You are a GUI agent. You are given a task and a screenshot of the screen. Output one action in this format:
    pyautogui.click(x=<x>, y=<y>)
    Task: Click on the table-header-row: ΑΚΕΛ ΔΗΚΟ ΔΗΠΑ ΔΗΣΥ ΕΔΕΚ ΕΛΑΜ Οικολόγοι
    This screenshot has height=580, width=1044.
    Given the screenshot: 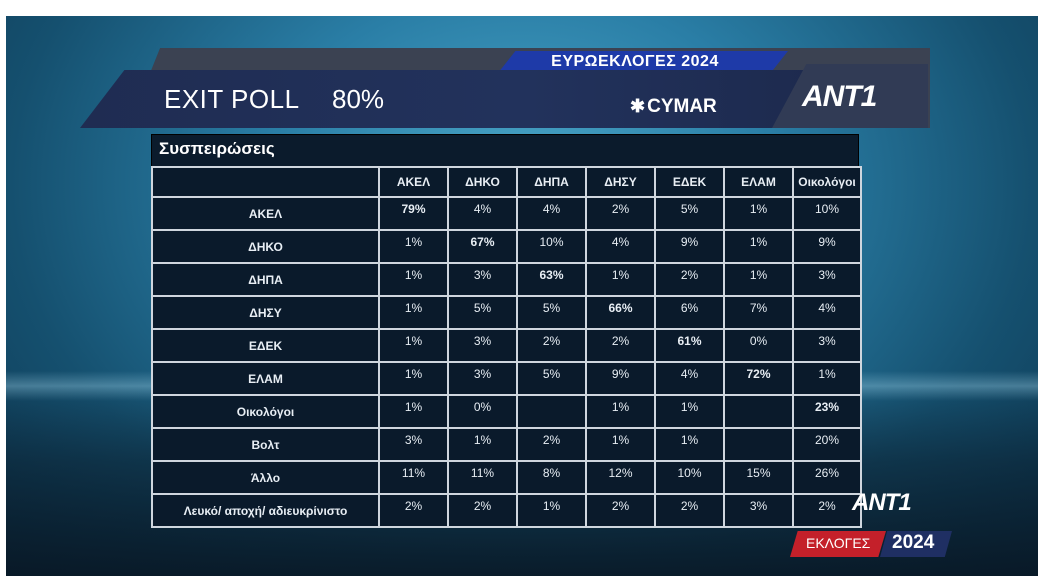 What is the action you would take?
    pyautogui.click(x=506, y=182)
    